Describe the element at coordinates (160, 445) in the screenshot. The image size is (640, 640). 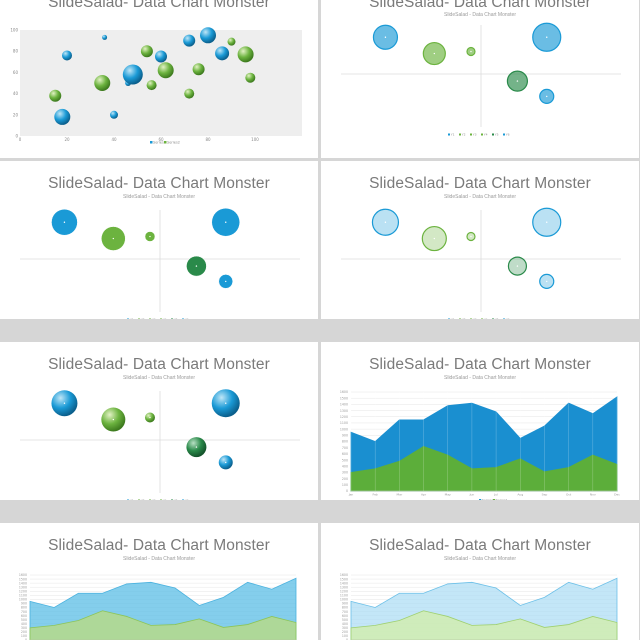
I see `bubble-chart: Y1 Y2 Y3 Y4 Y5 Y6` at that location.